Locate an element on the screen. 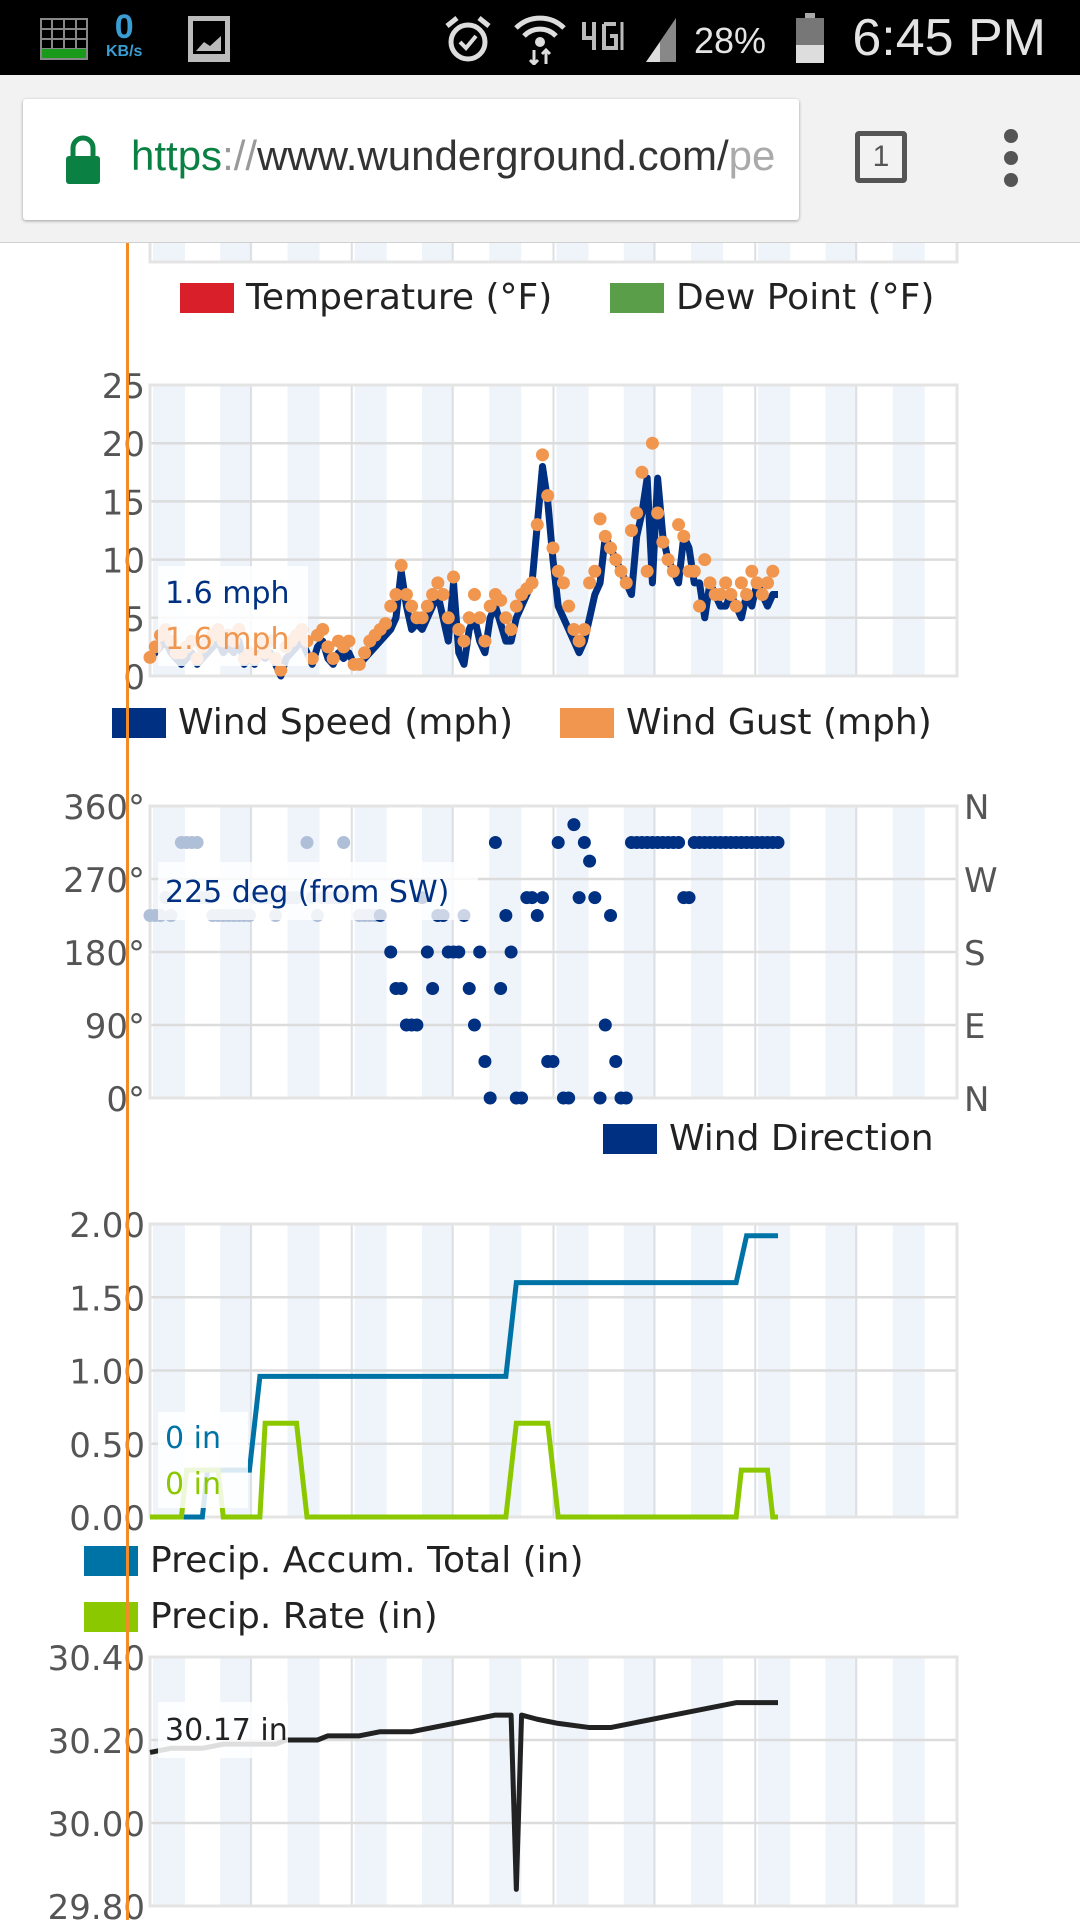 Image resolution: width=1080 pixels, height=1920 pixels. y-tick-label: 10 is located at coordinates (123, 562).